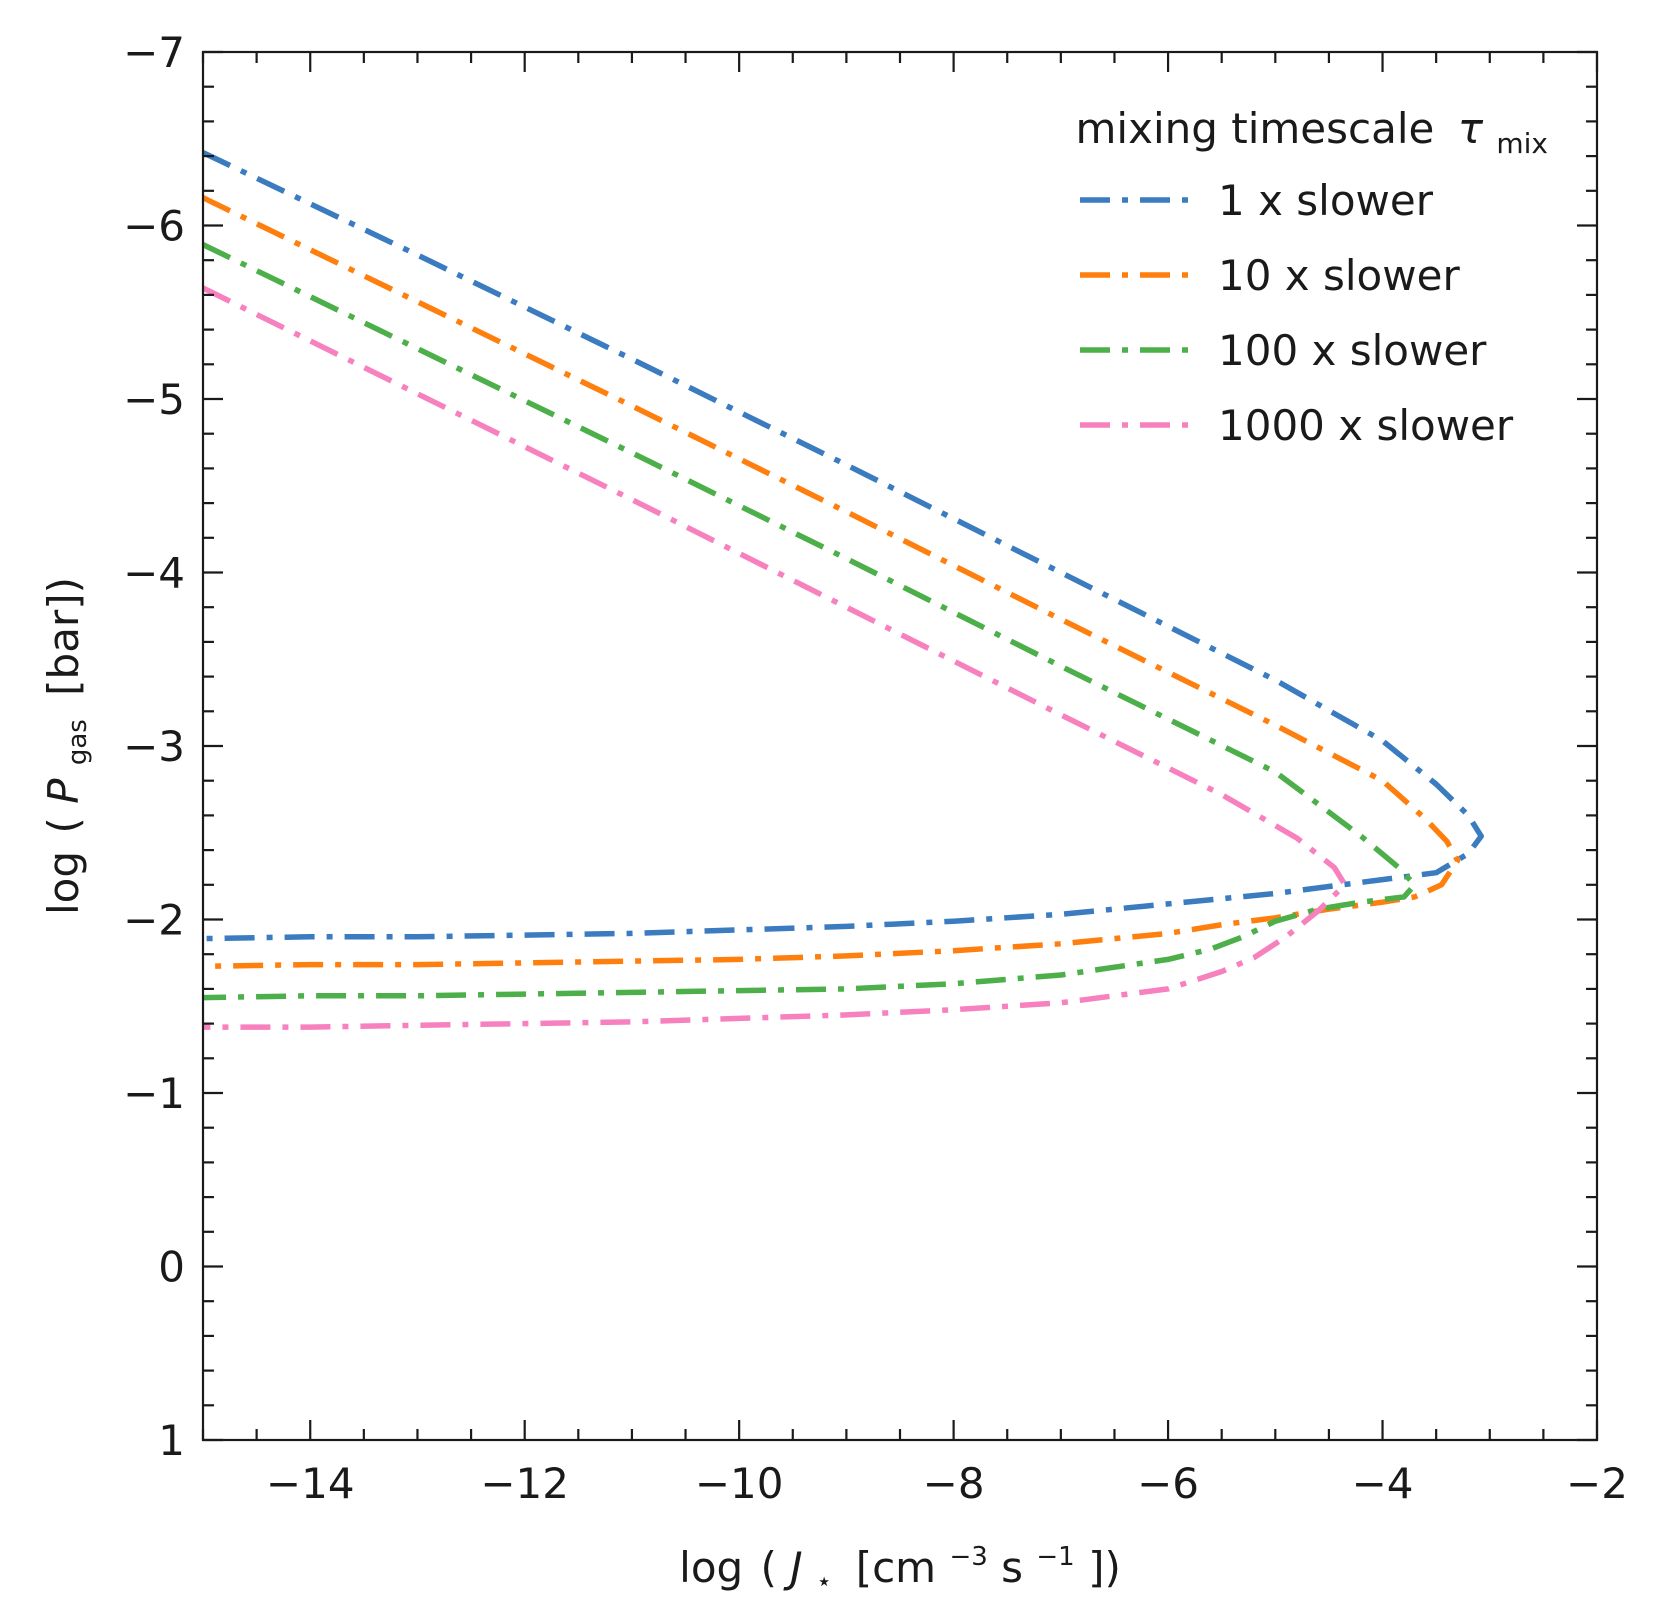  I want to click on x-tick-label: −4, so click(1383, 1483).